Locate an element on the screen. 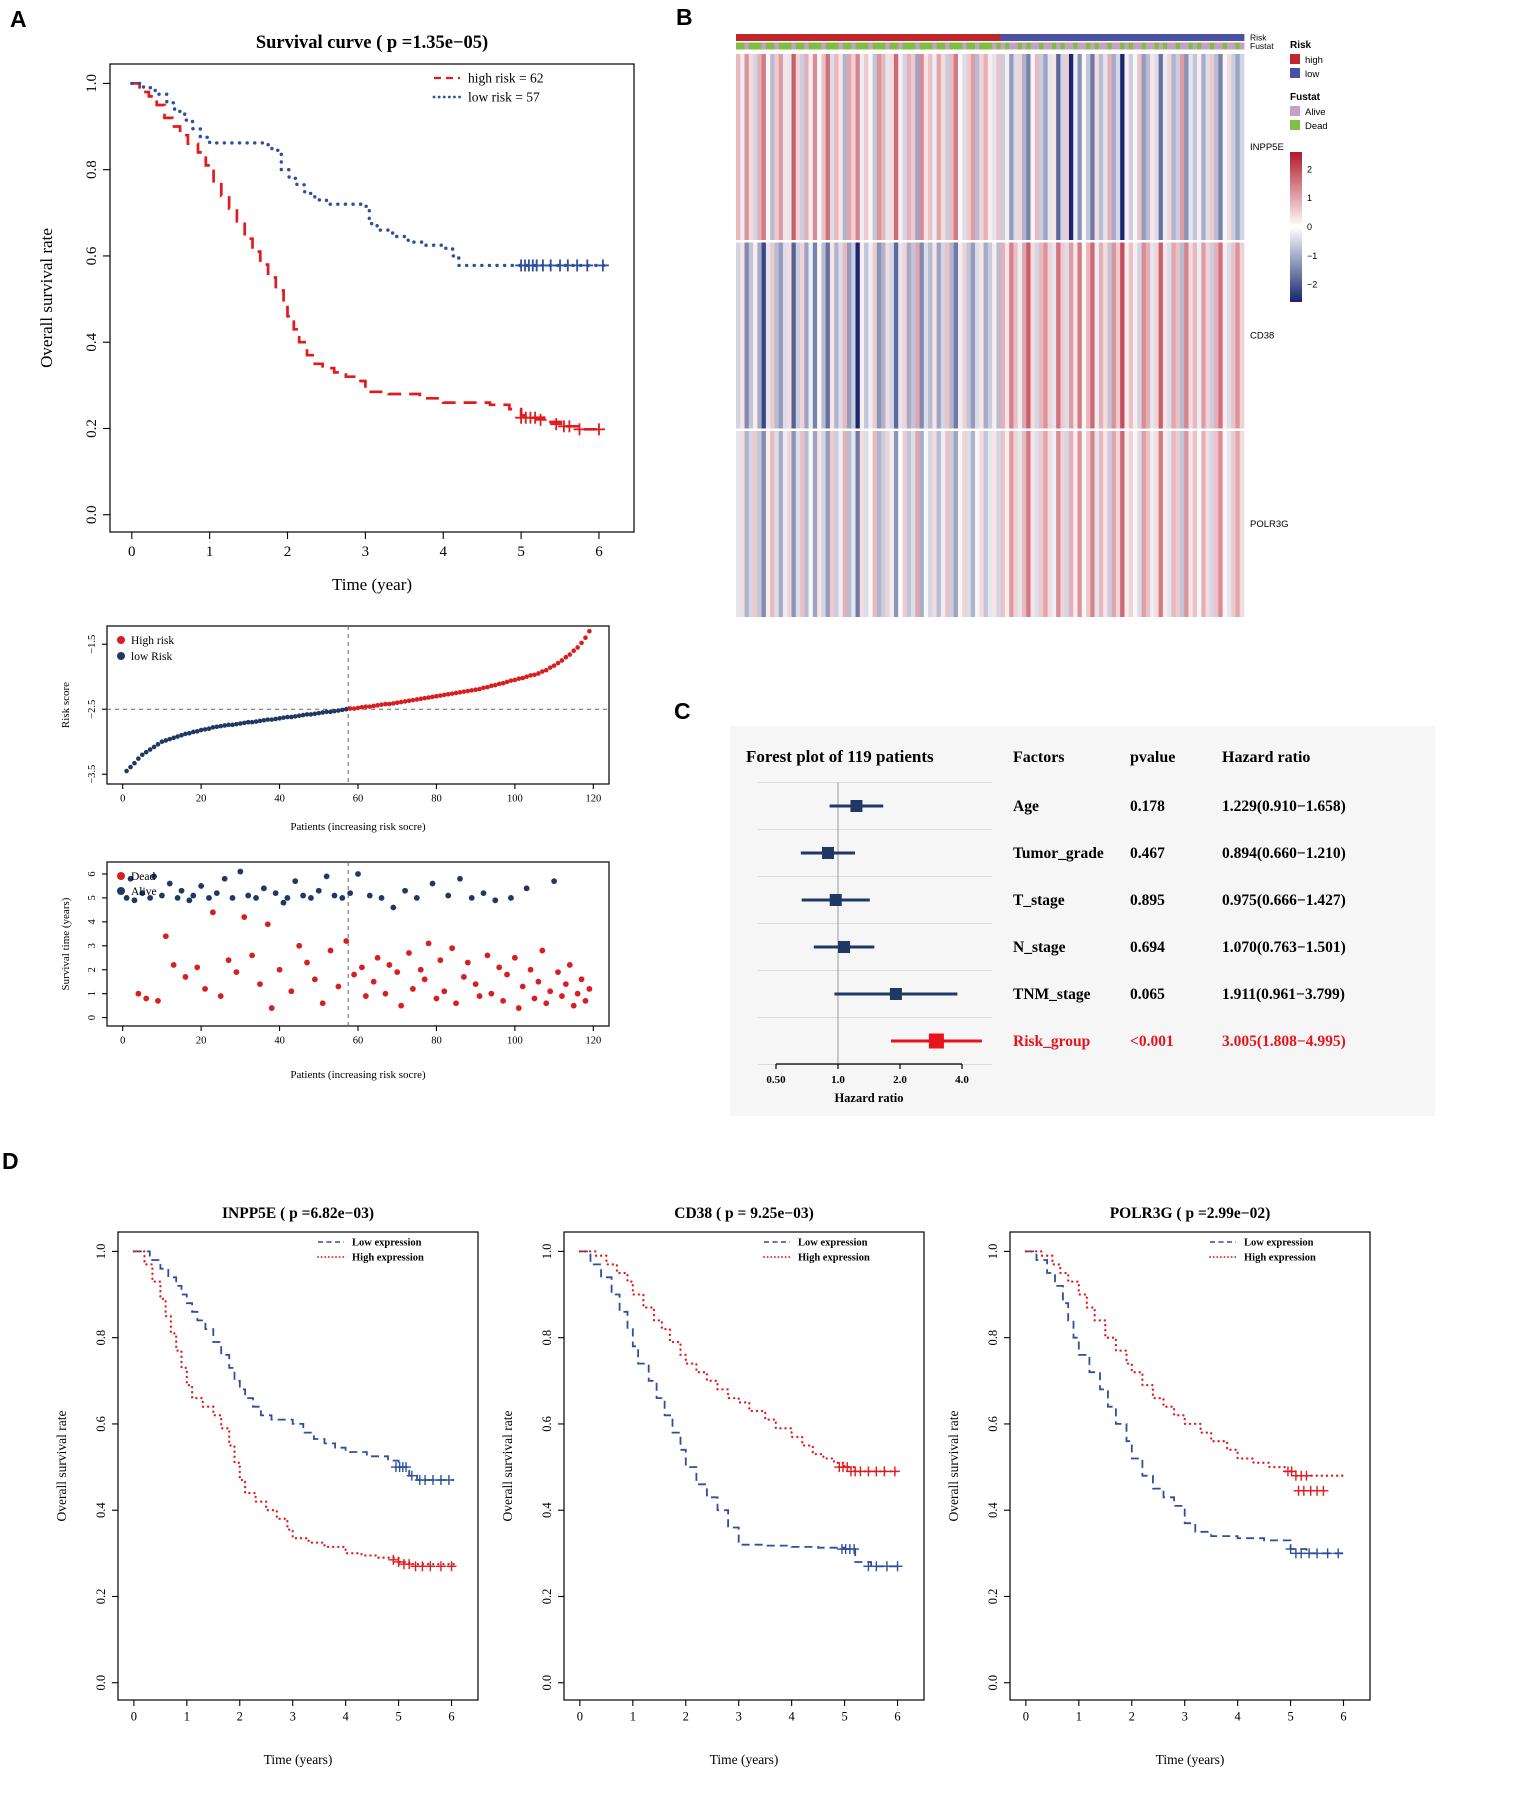 The height and width of the screenshot is (1793, 1536). colorbar-tick: −2 is located at coordinates (1312, 285).